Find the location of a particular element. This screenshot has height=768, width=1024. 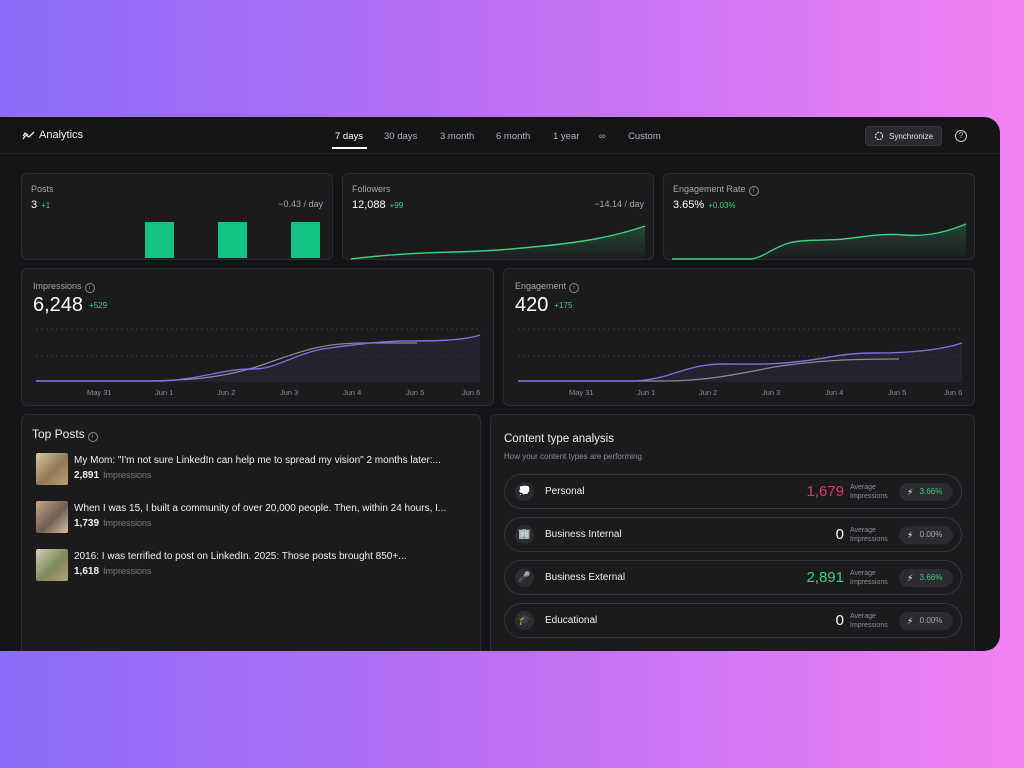

date-tick: Jun 2 is located at coordinates (708, 392).